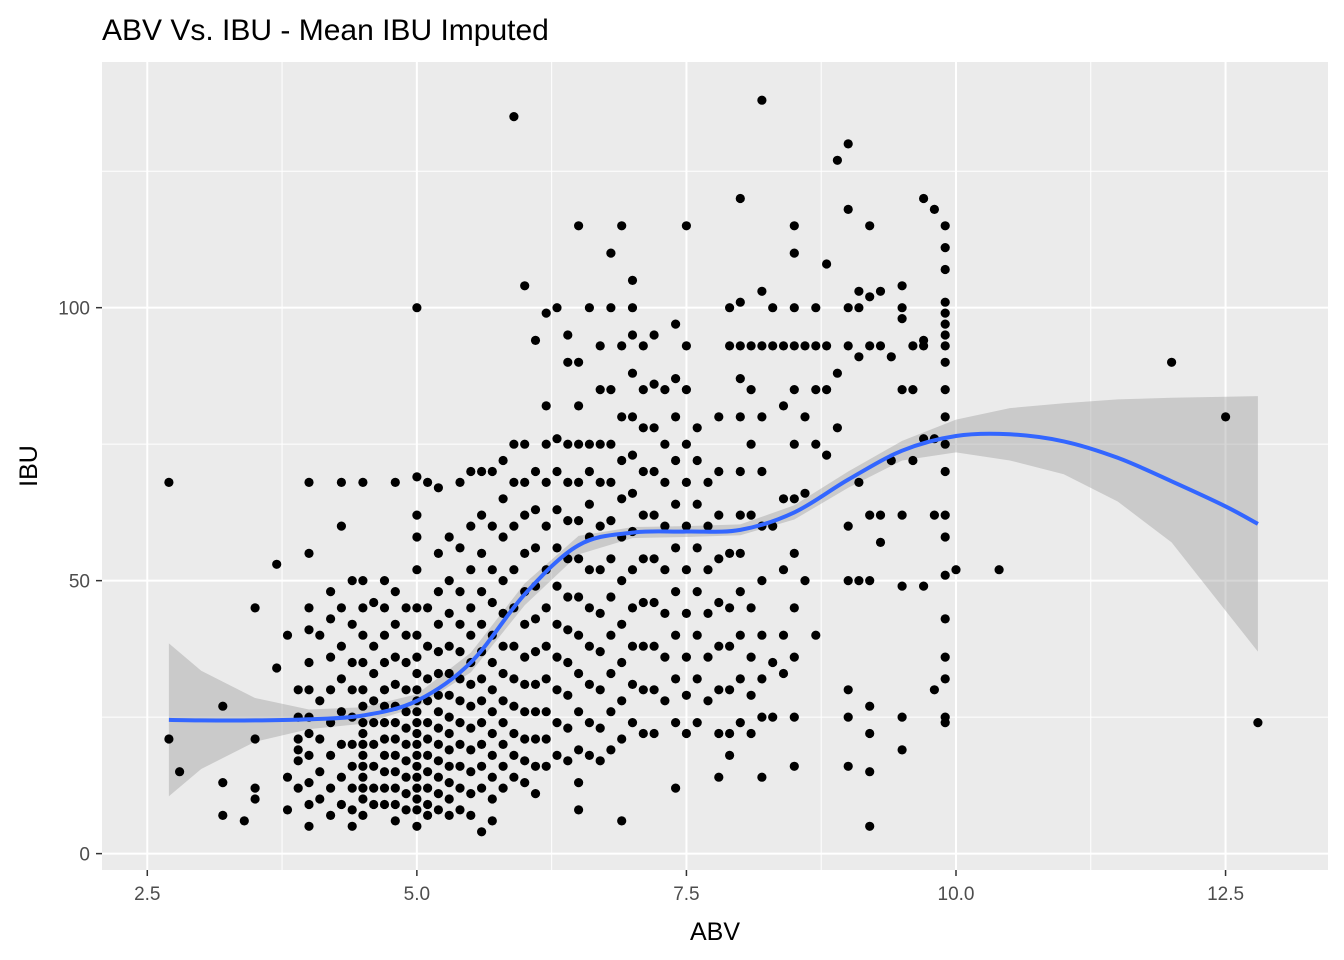 The image size is (1344, 960). What do you see at coordinates (956, 894) in the screenshot?
I see `x-tick-label: 10.0` at bounding box center [956, 894].